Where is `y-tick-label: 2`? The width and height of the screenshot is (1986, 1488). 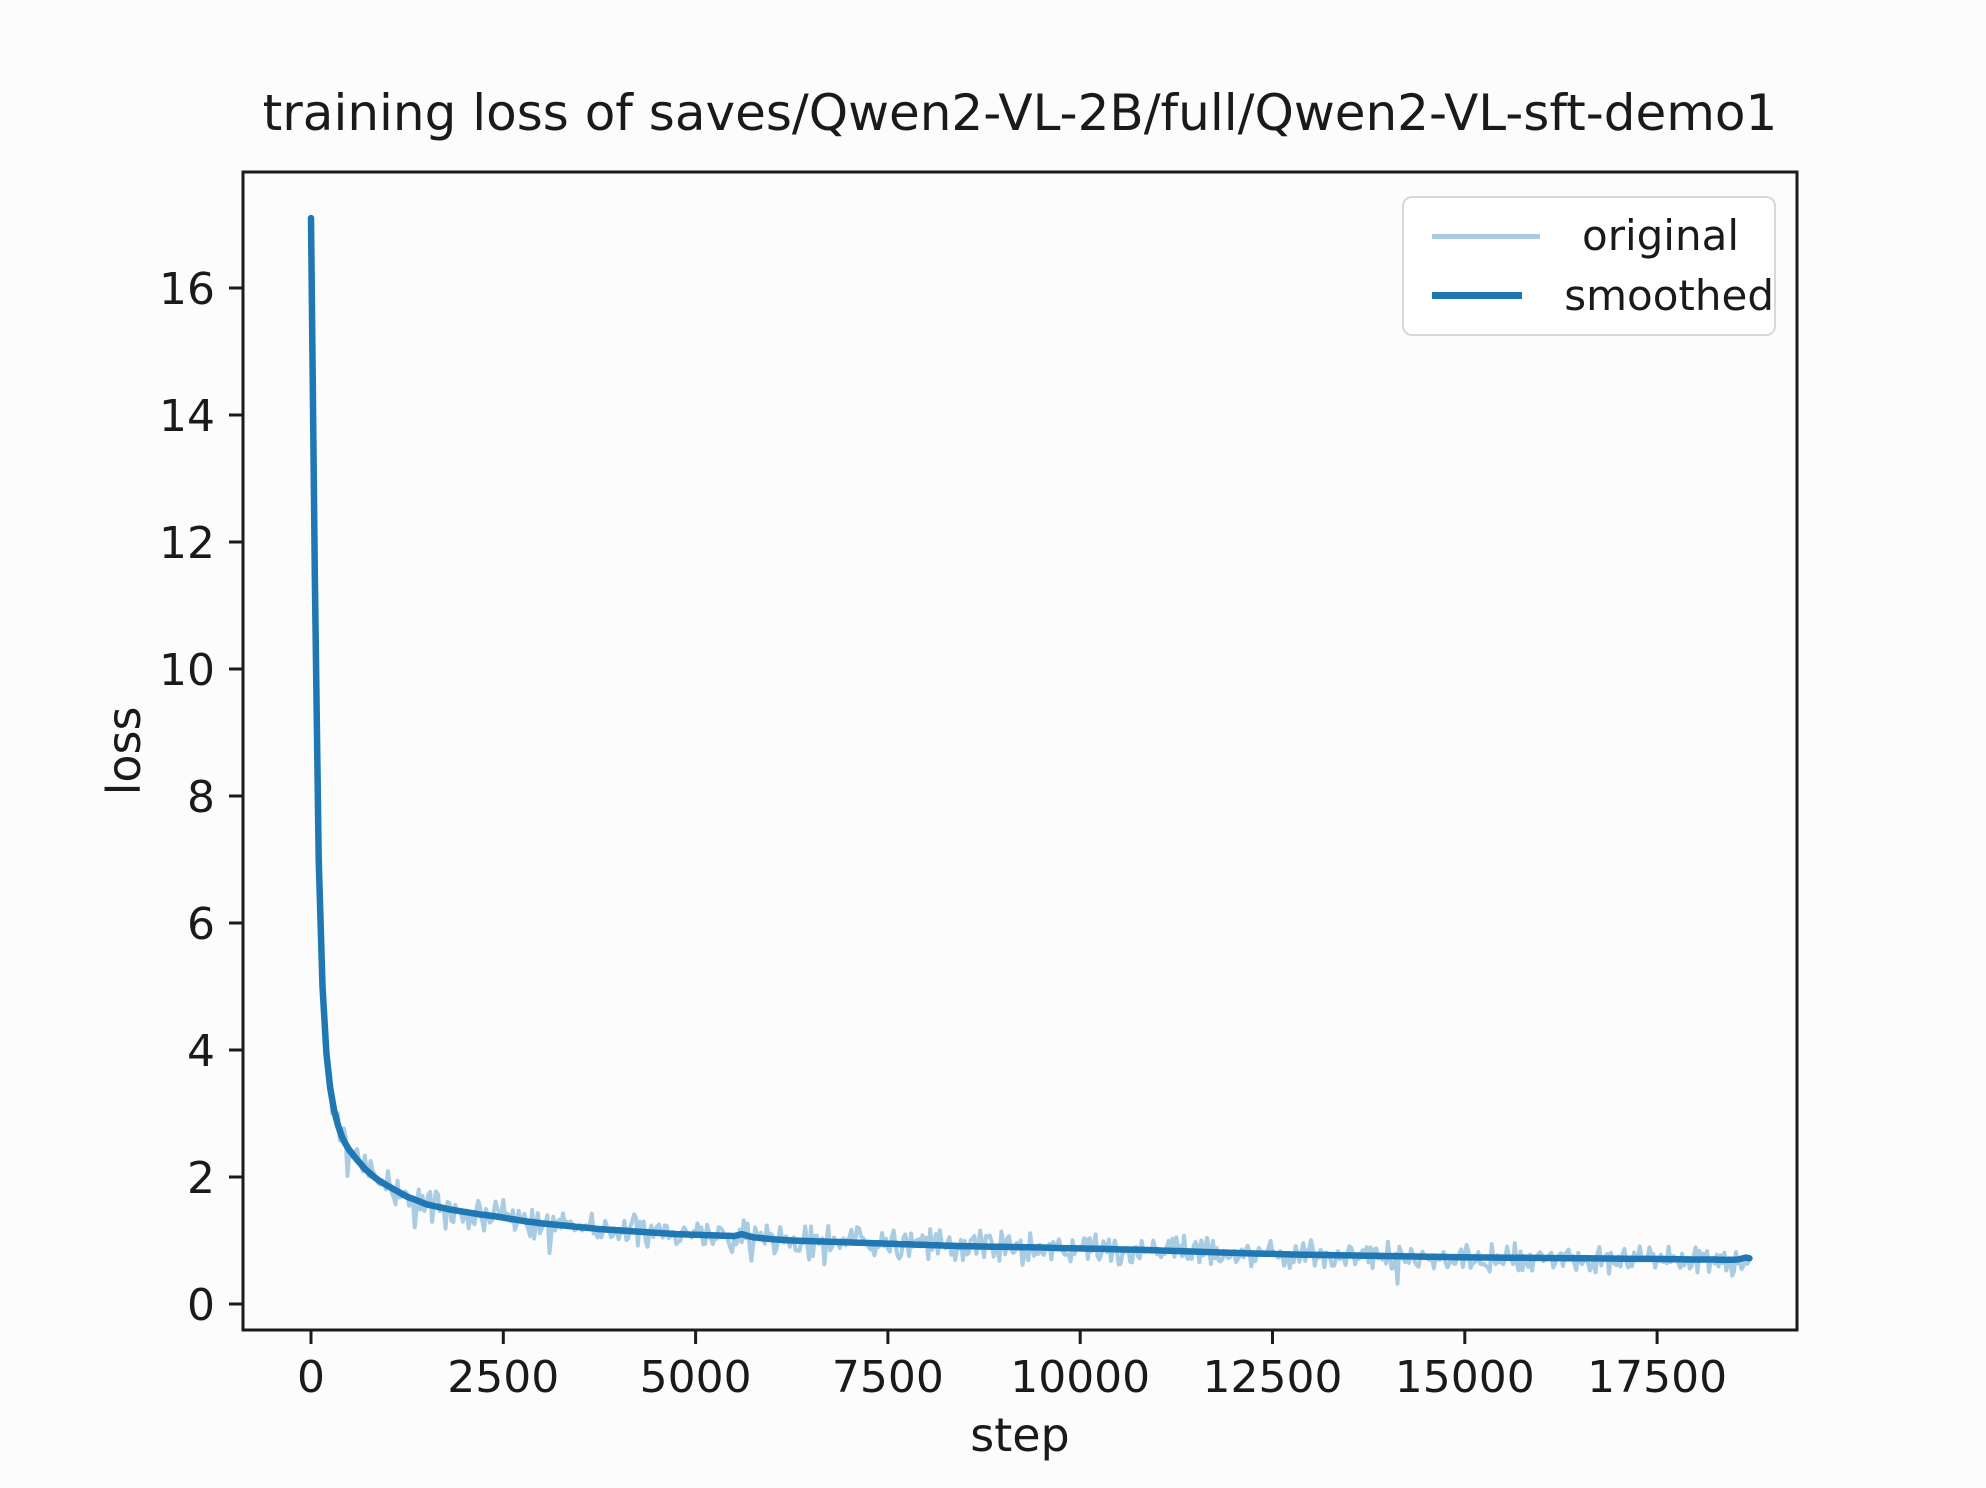 y-tick-label: 2 is located at coordinates (201, 1178).